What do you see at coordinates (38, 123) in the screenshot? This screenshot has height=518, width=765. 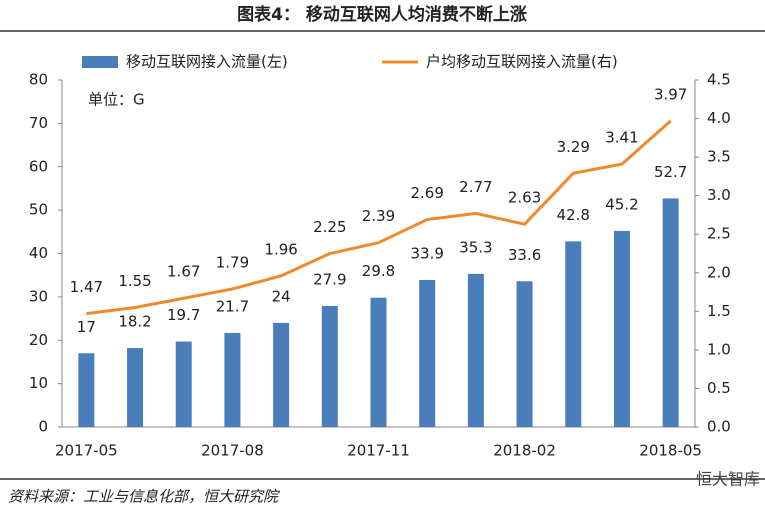 I see `y-tick-label: 70` at bounding box center [38, 123].